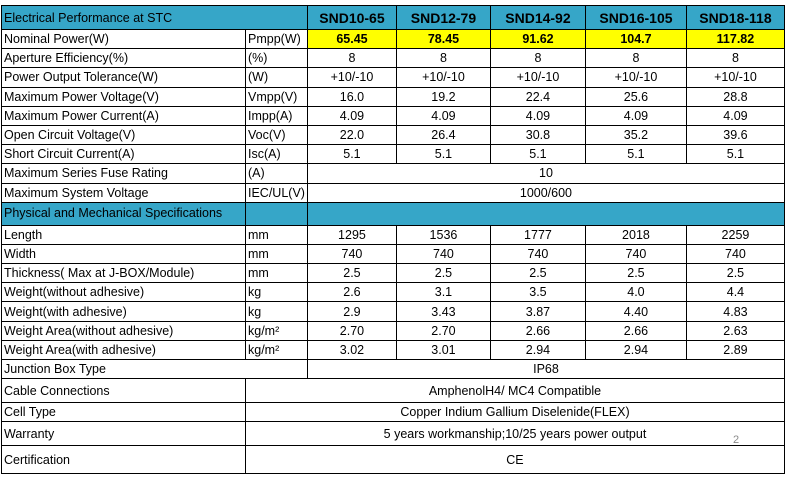  What do you see at coordinates (545, 173) in the screenshot?
I see `merged-value-cell: 10` at bounding box center [545, 173].